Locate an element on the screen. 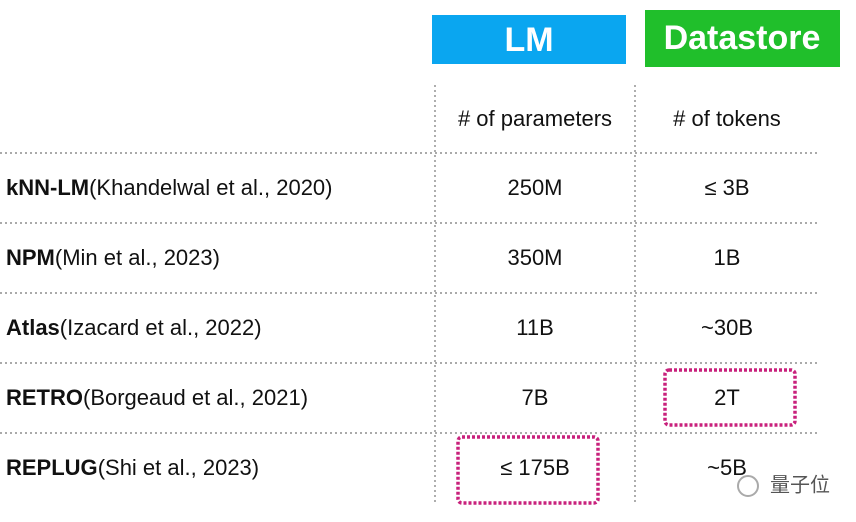  citation: (Borgeaud et al., 2021) is located at coordinates (195, 397).